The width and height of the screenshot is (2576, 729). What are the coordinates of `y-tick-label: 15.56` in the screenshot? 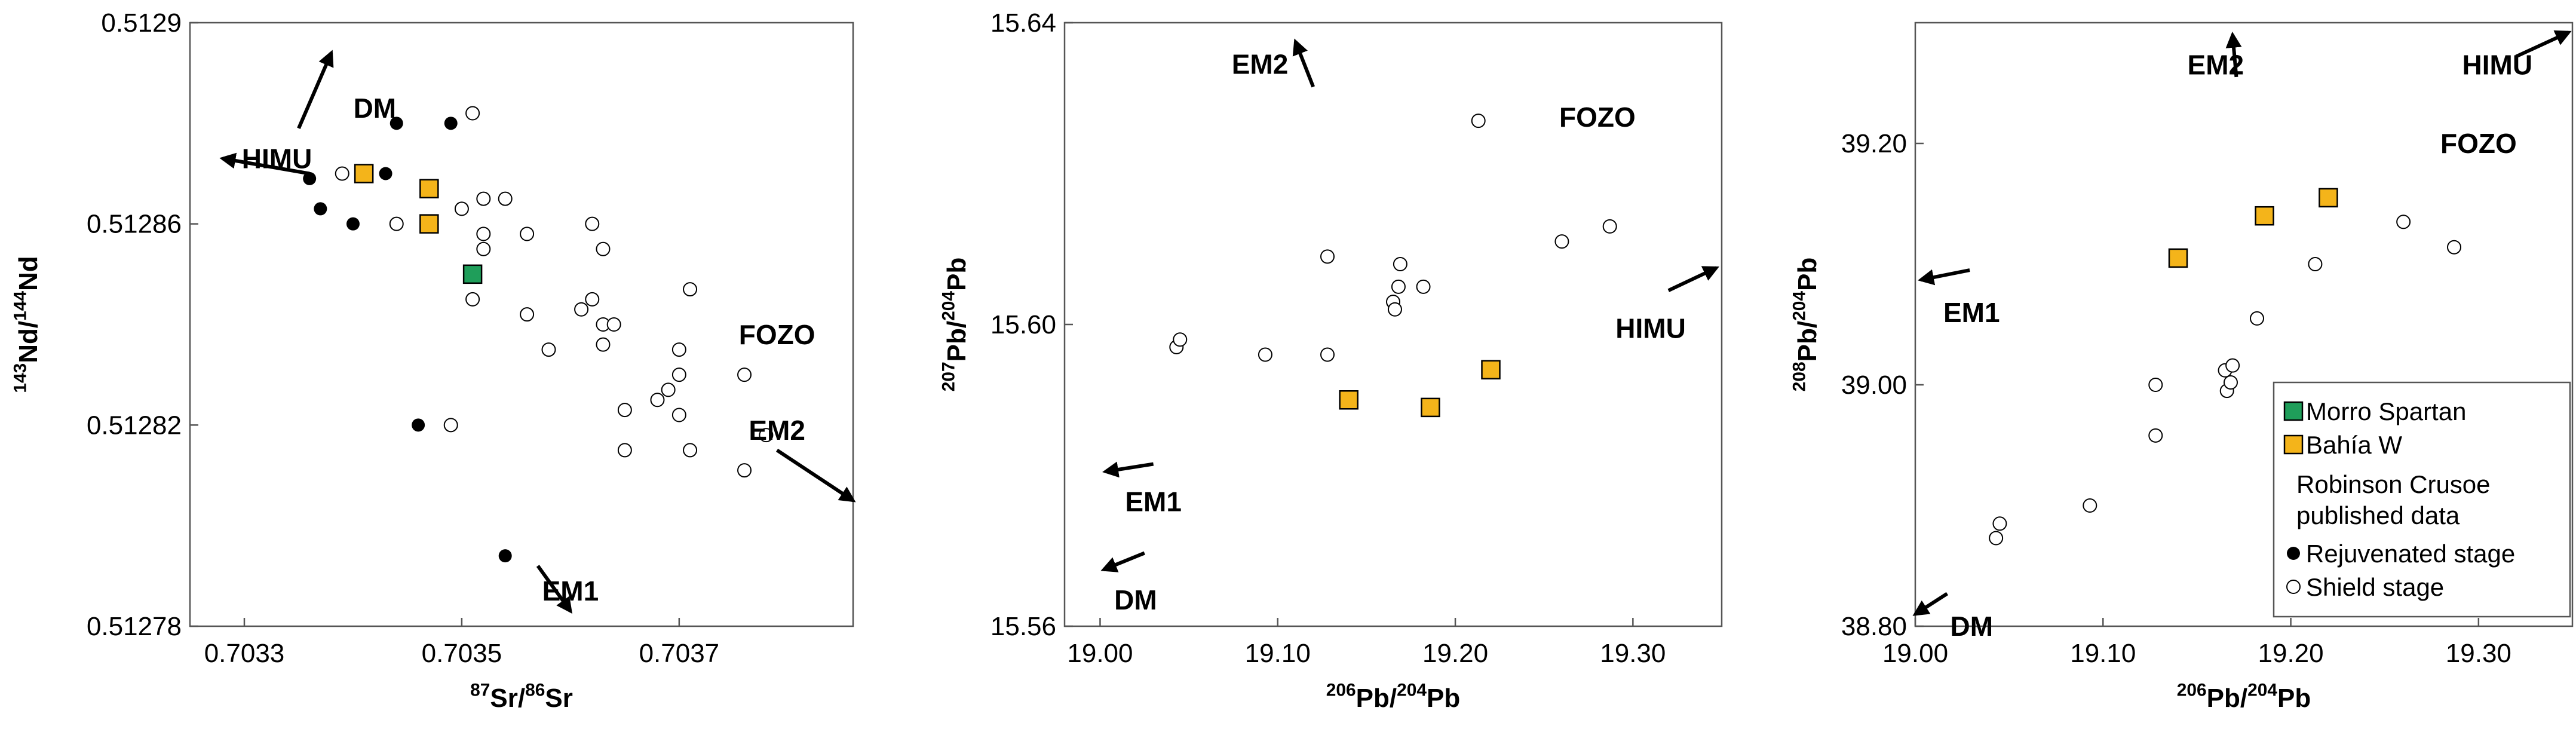 It's located at (1023, 627).